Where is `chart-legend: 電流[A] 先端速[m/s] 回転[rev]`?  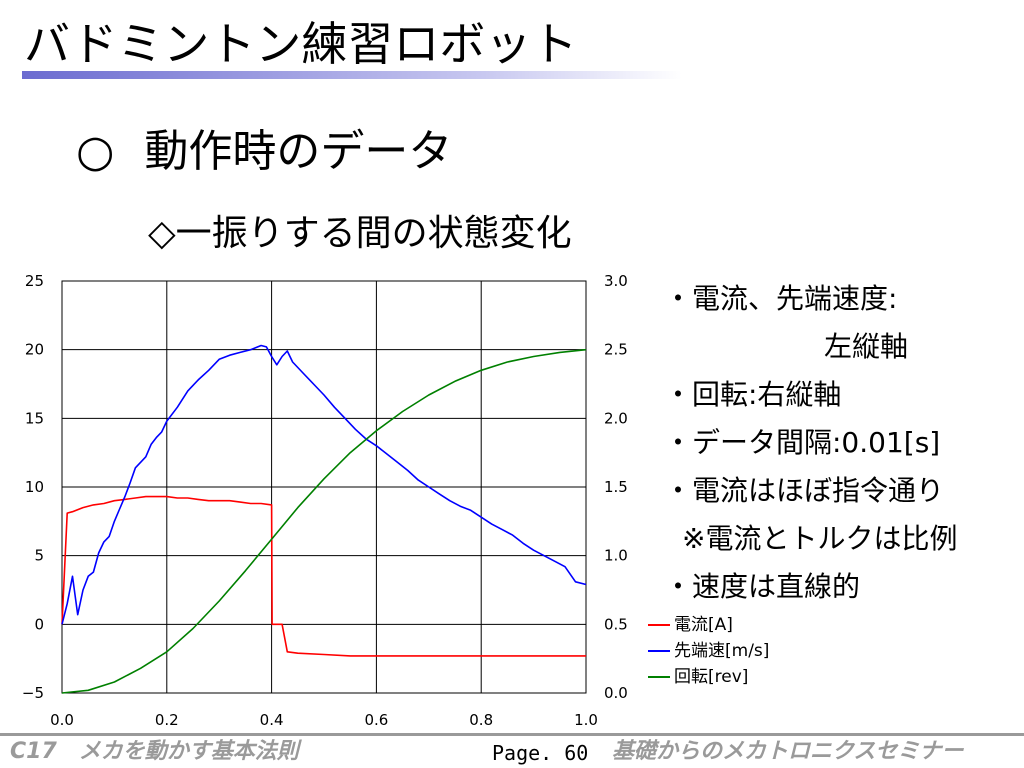 chart-legend: 電流[A] 先端速[m/s] 回転[rev] is located at coordinates (708, 651).